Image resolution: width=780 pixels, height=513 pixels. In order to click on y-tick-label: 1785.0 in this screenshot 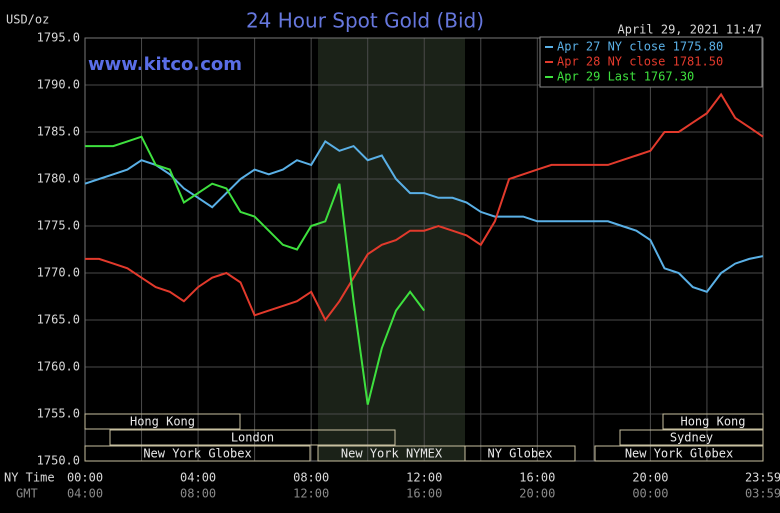, I will do `click(58, 132)`.